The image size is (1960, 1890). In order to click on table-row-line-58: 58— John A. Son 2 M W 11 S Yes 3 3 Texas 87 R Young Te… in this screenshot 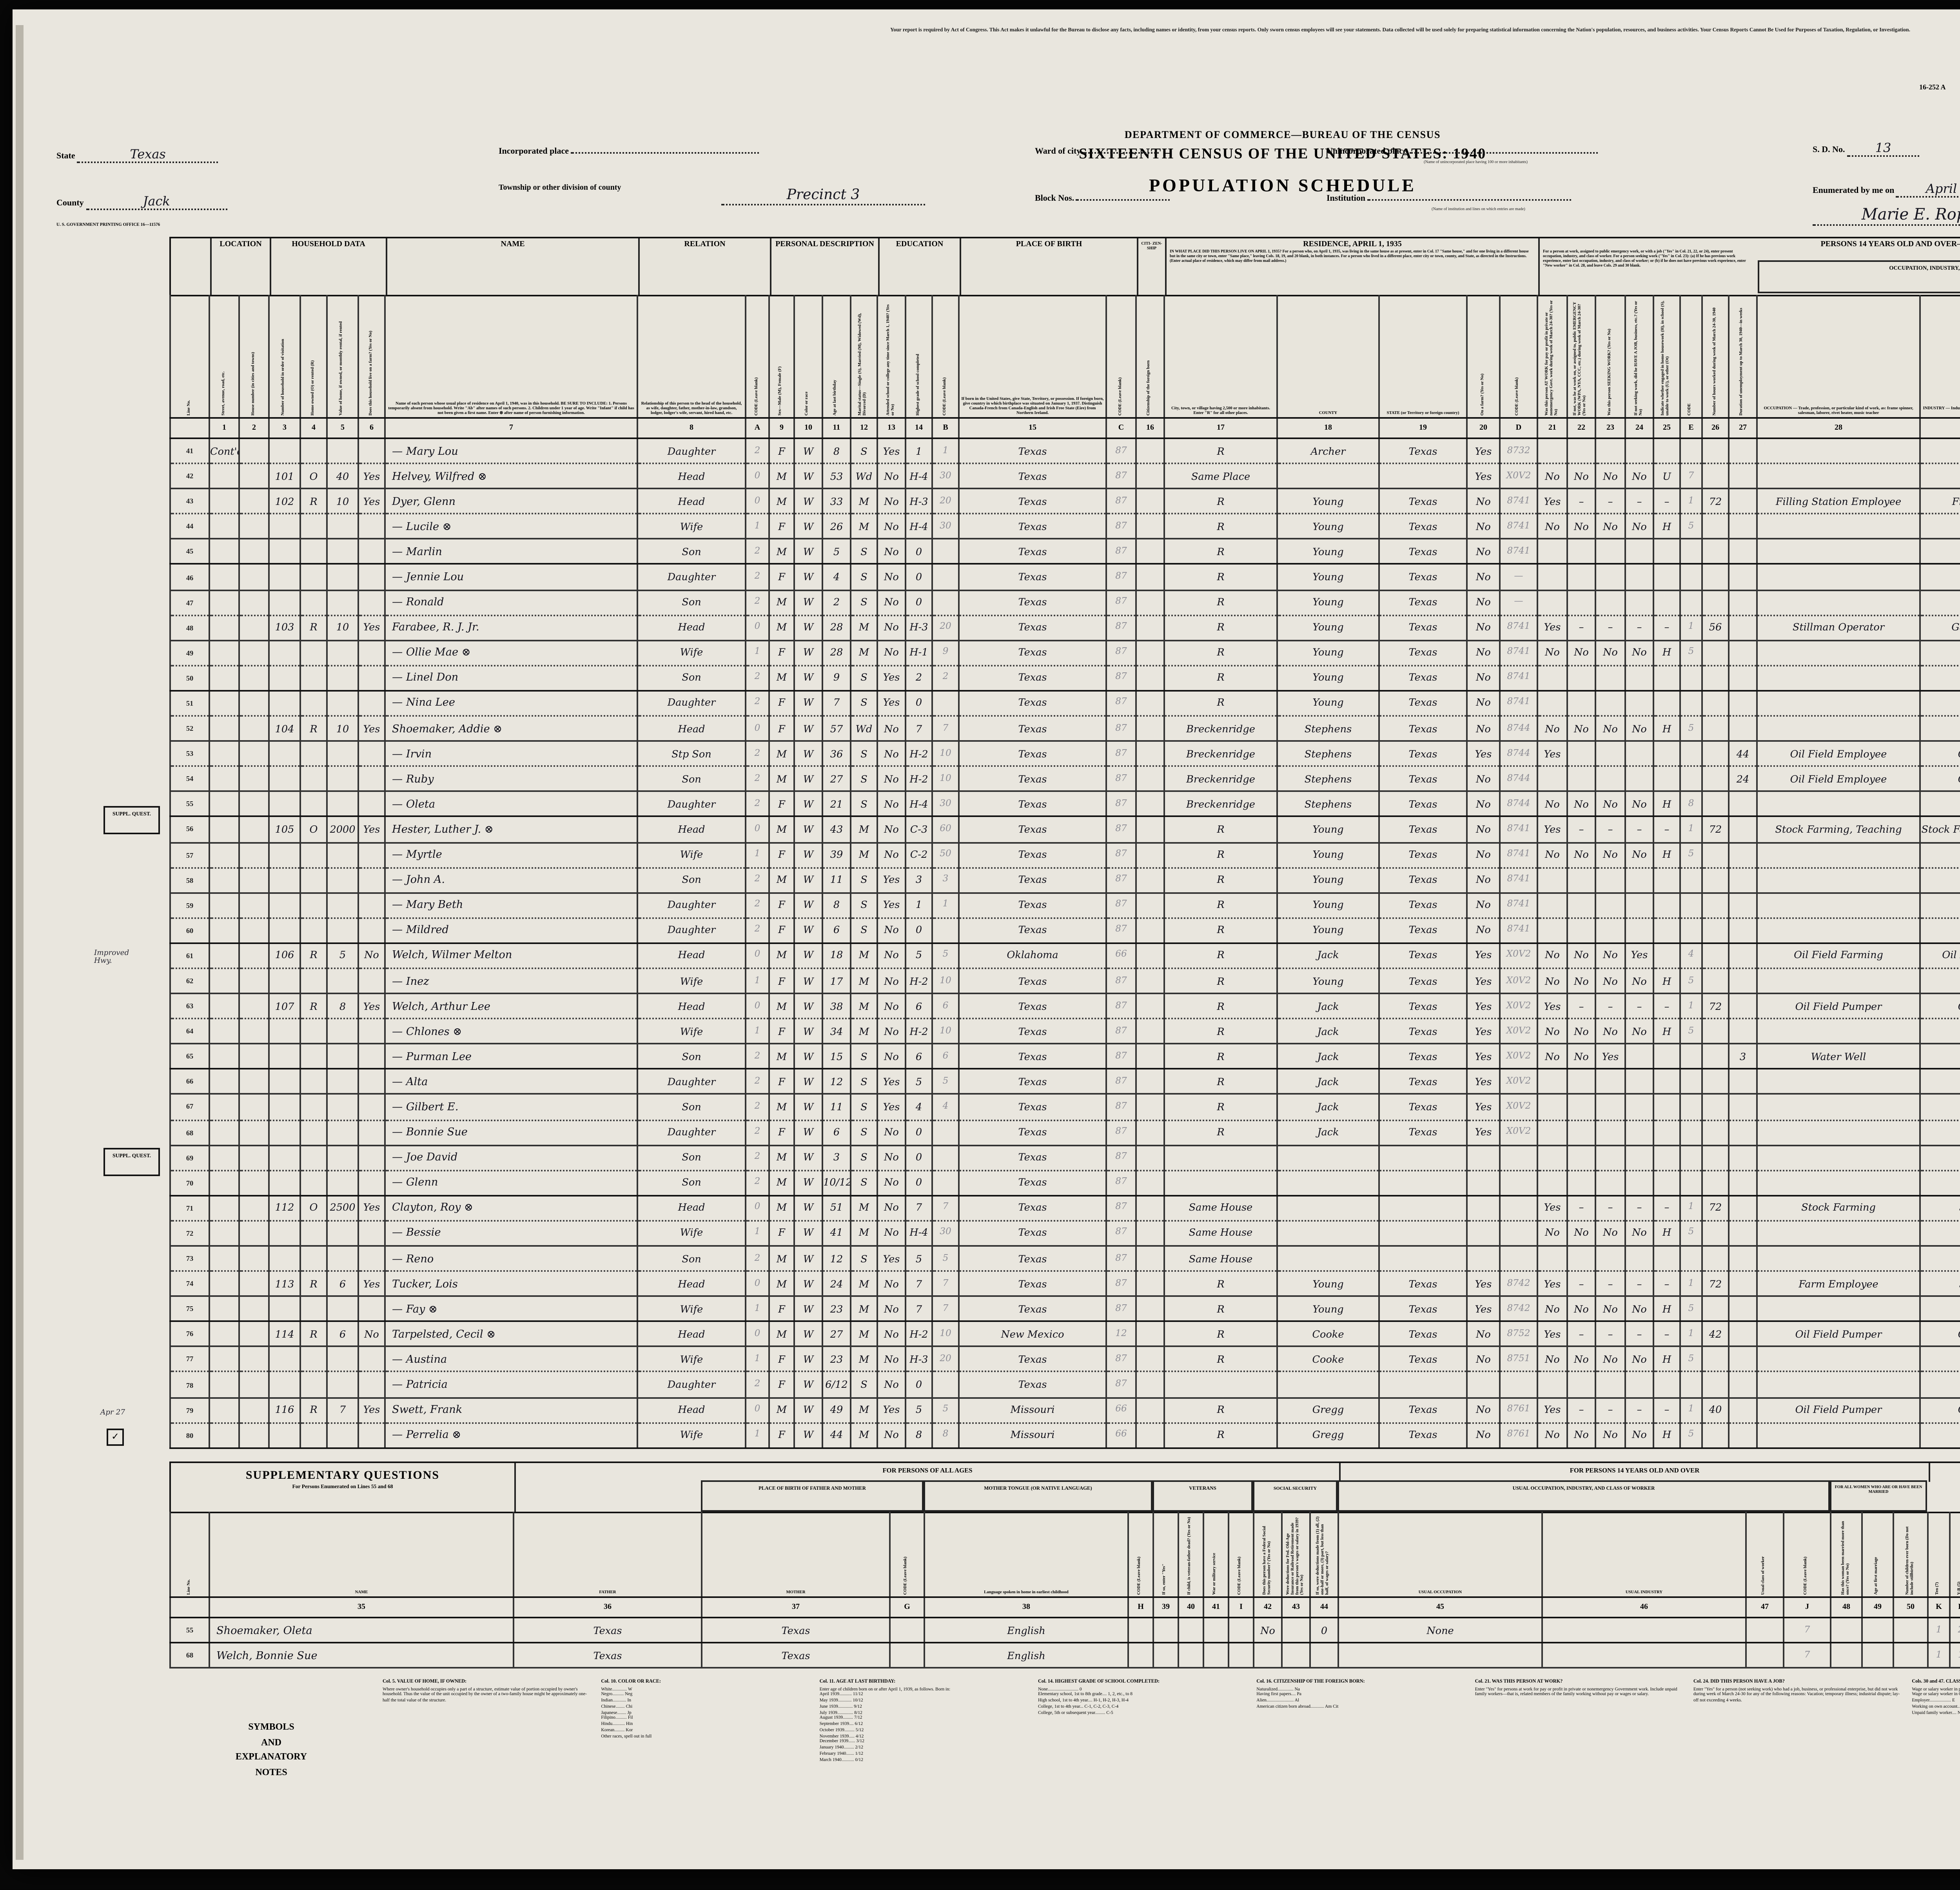, I will do `click(1064, 880)`.